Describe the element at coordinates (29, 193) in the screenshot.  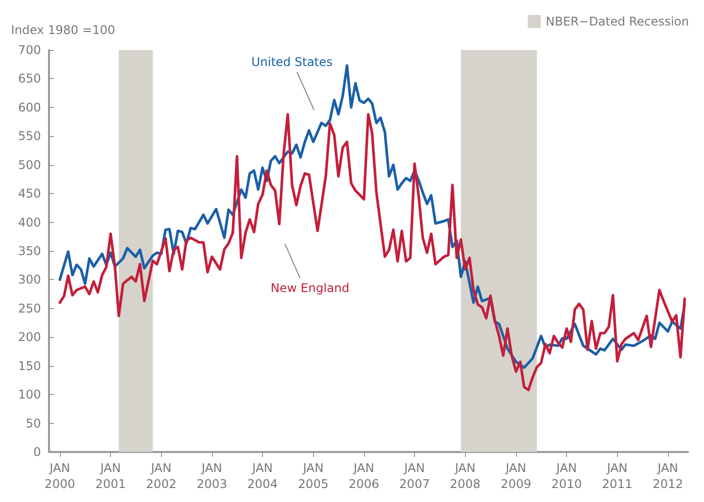
I see `y-tick-label: 450` at that location.